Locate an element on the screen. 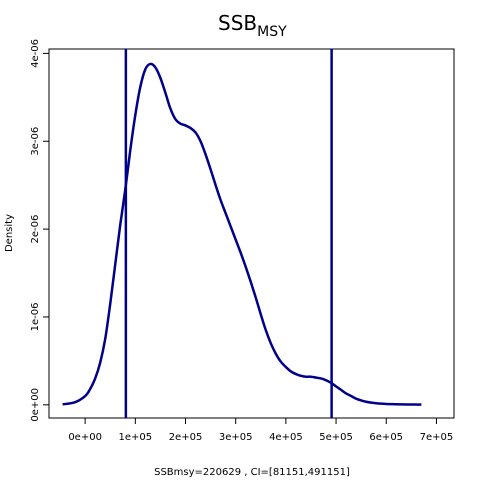 This screenshot has width=480, height=480. y-tick-label: 0e+00 is located at coordinates (35, 405).